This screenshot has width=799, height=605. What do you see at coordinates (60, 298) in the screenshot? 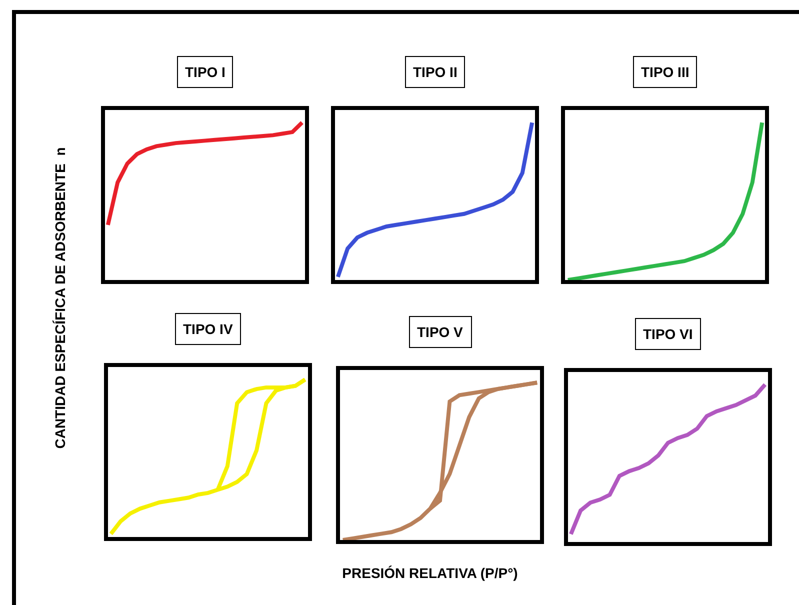
I see `y-axis-title: CANTIDAD ESPECÍFICA DE ADSORBENTE n` at bounding box center [60, 298].